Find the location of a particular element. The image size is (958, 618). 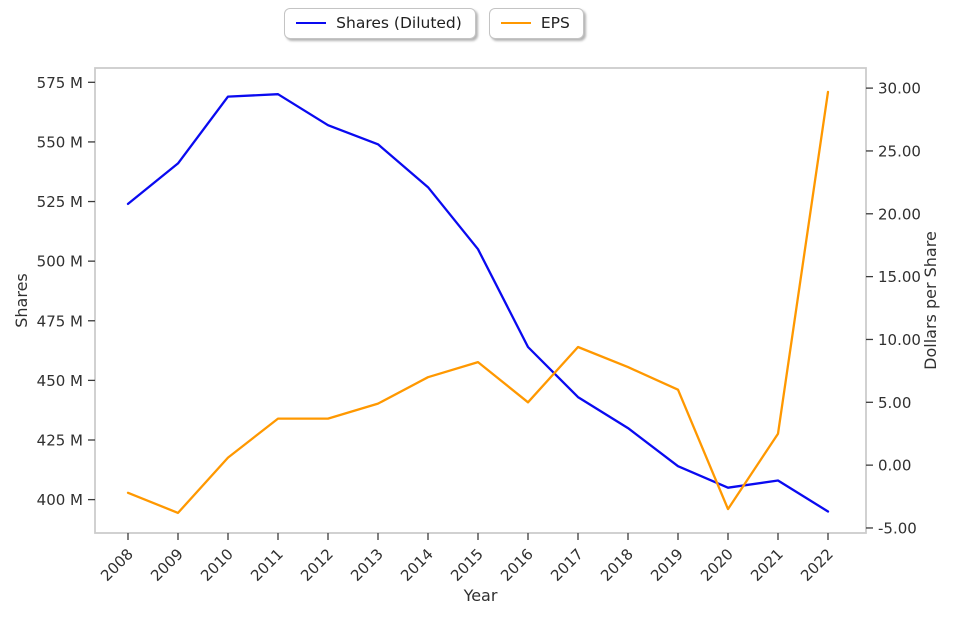

right-axis-tick-label: 10.00 is located at coordinates (899, 340).